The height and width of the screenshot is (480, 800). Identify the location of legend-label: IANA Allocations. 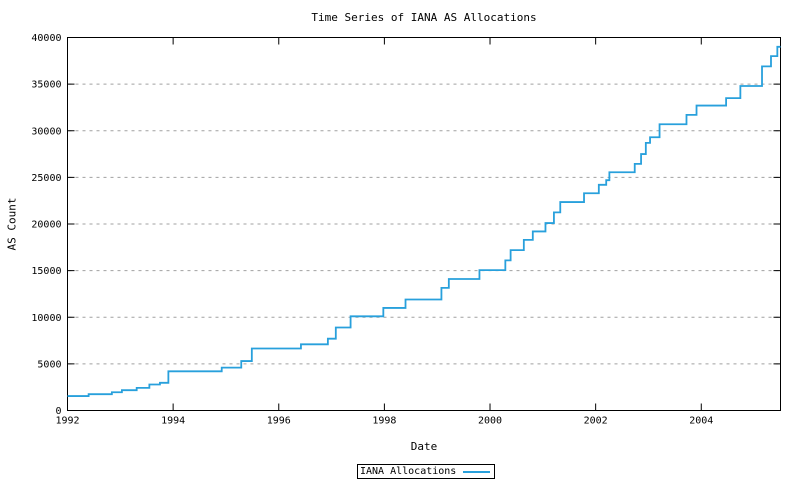
(408, 471).